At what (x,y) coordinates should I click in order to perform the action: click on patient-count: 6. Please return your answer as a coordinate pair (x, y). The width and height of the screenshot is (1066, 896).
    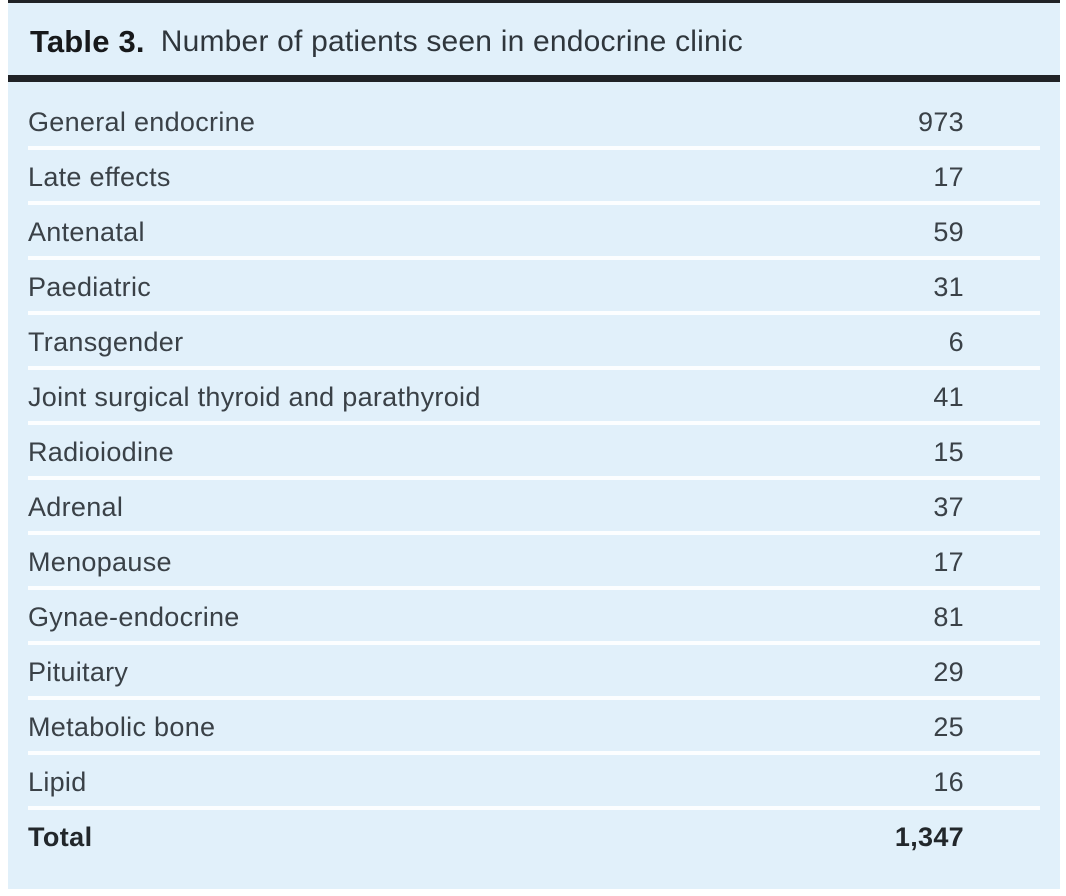
    Looking at the image, I should click on (956, 342).